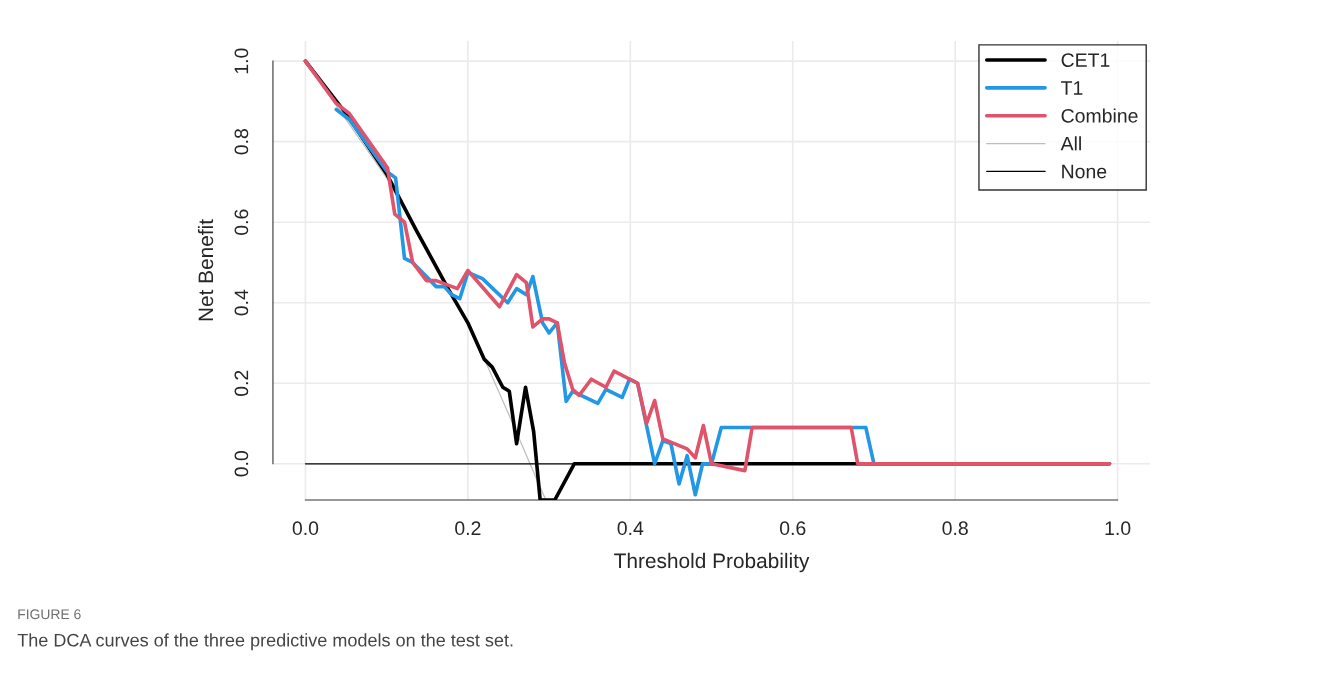  I want to click on caption: FIGURE 6, so click(49, 614).